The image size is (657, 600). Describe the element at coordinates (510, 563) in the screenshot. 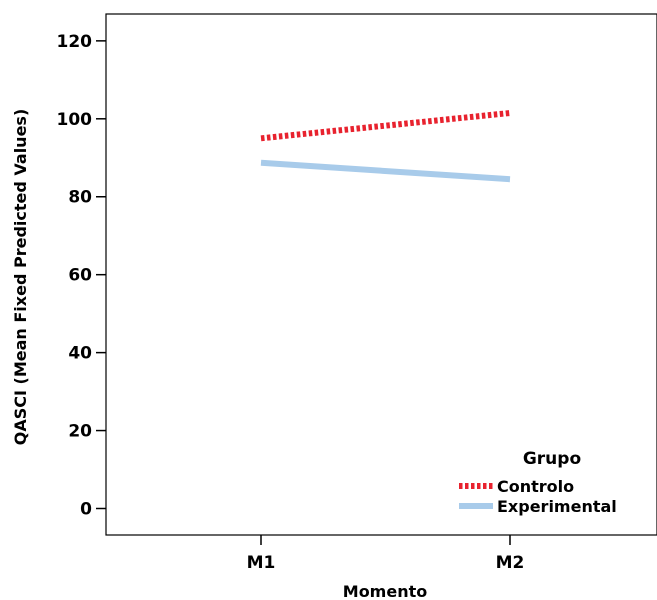

I see `x-tick-label: M2` at that location.